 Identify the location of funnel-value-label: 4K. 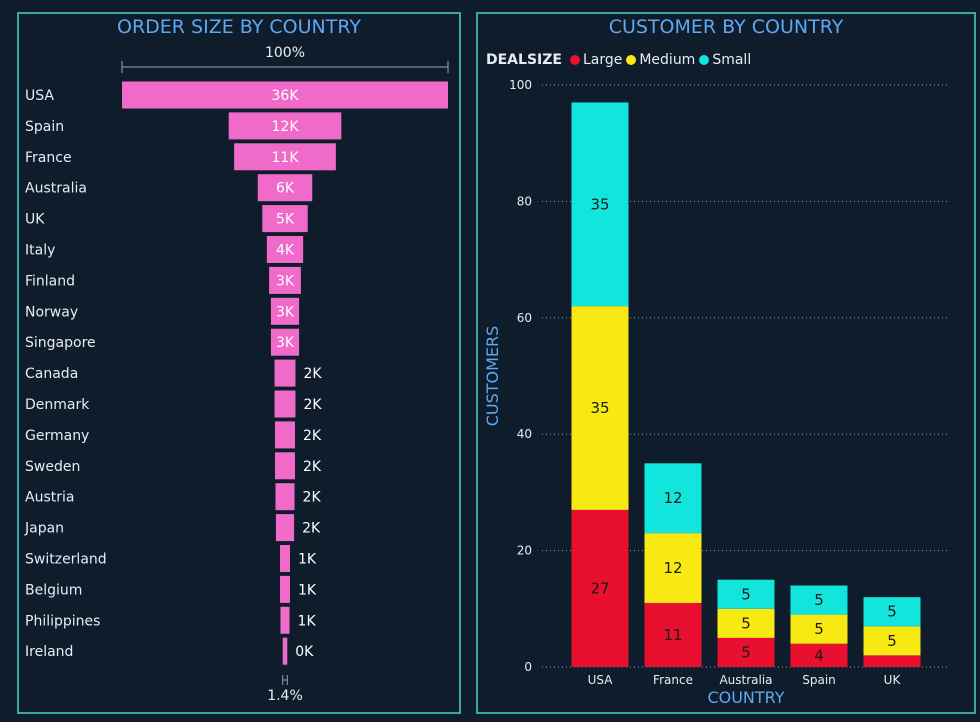
(285, 251).